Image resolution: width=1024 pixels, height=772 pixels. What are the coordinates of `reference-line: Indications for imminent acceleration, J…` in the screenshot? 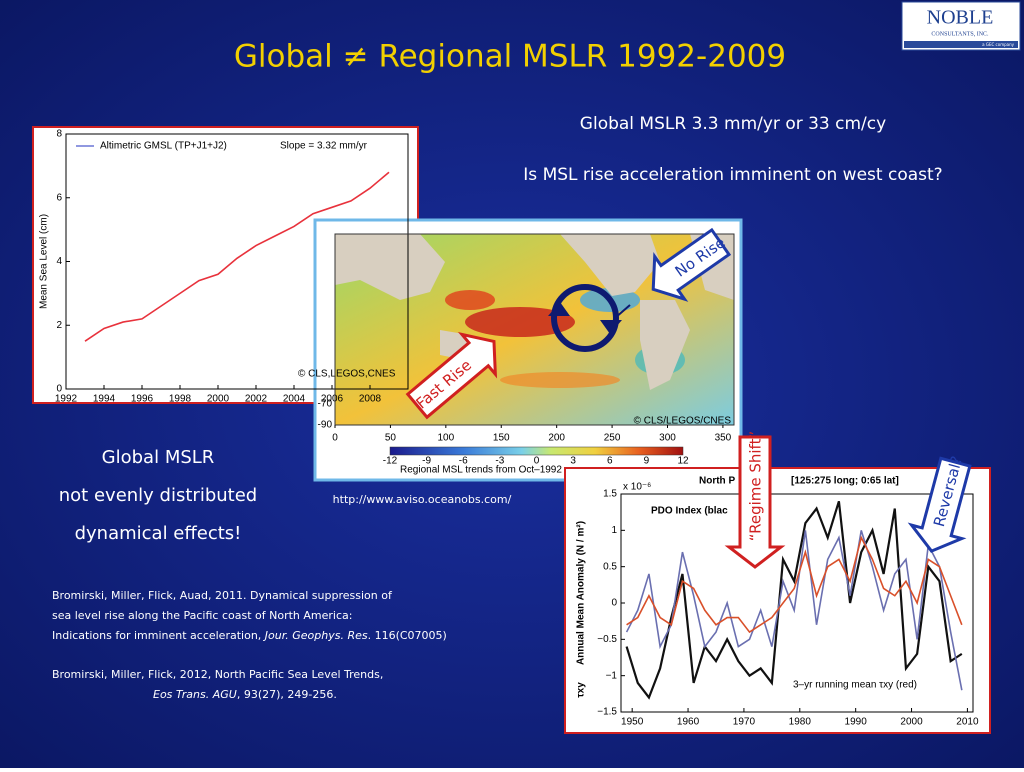 It's located at (249, 635).